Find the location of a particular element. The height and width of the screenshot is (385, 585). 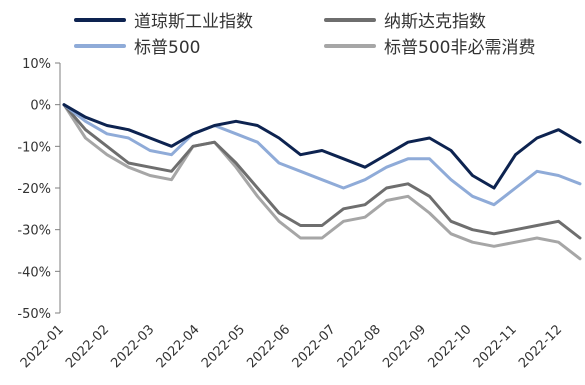

y-tick-label: 10% is located at coordinates (36, 64).